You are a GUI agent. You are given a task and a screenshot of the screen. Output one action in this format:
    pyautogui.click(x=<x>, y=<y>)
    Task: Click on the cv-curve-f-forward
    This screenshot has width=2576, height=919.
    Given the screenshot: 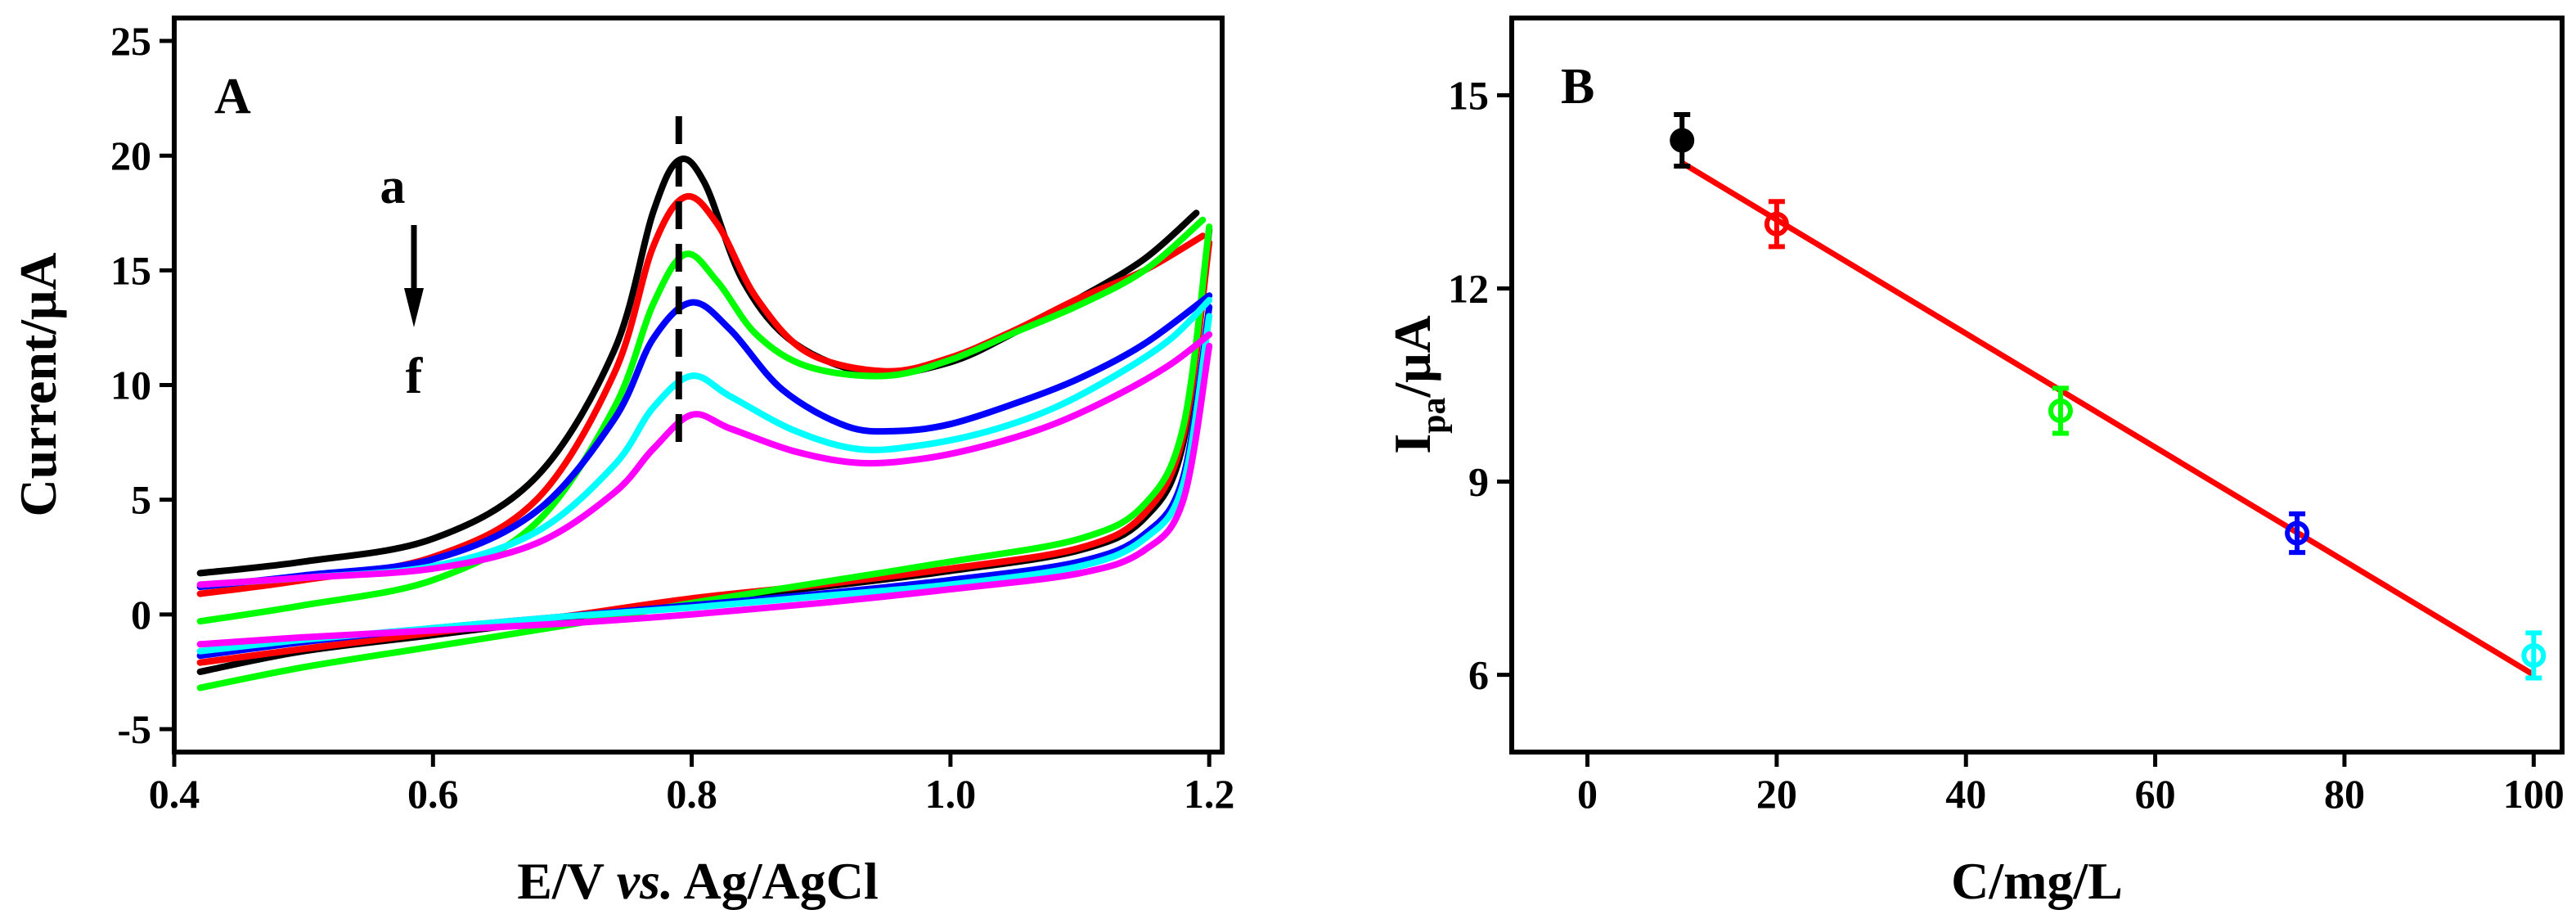 What is the action you would take?
    pyautogui.click(x=704, y=459)
    